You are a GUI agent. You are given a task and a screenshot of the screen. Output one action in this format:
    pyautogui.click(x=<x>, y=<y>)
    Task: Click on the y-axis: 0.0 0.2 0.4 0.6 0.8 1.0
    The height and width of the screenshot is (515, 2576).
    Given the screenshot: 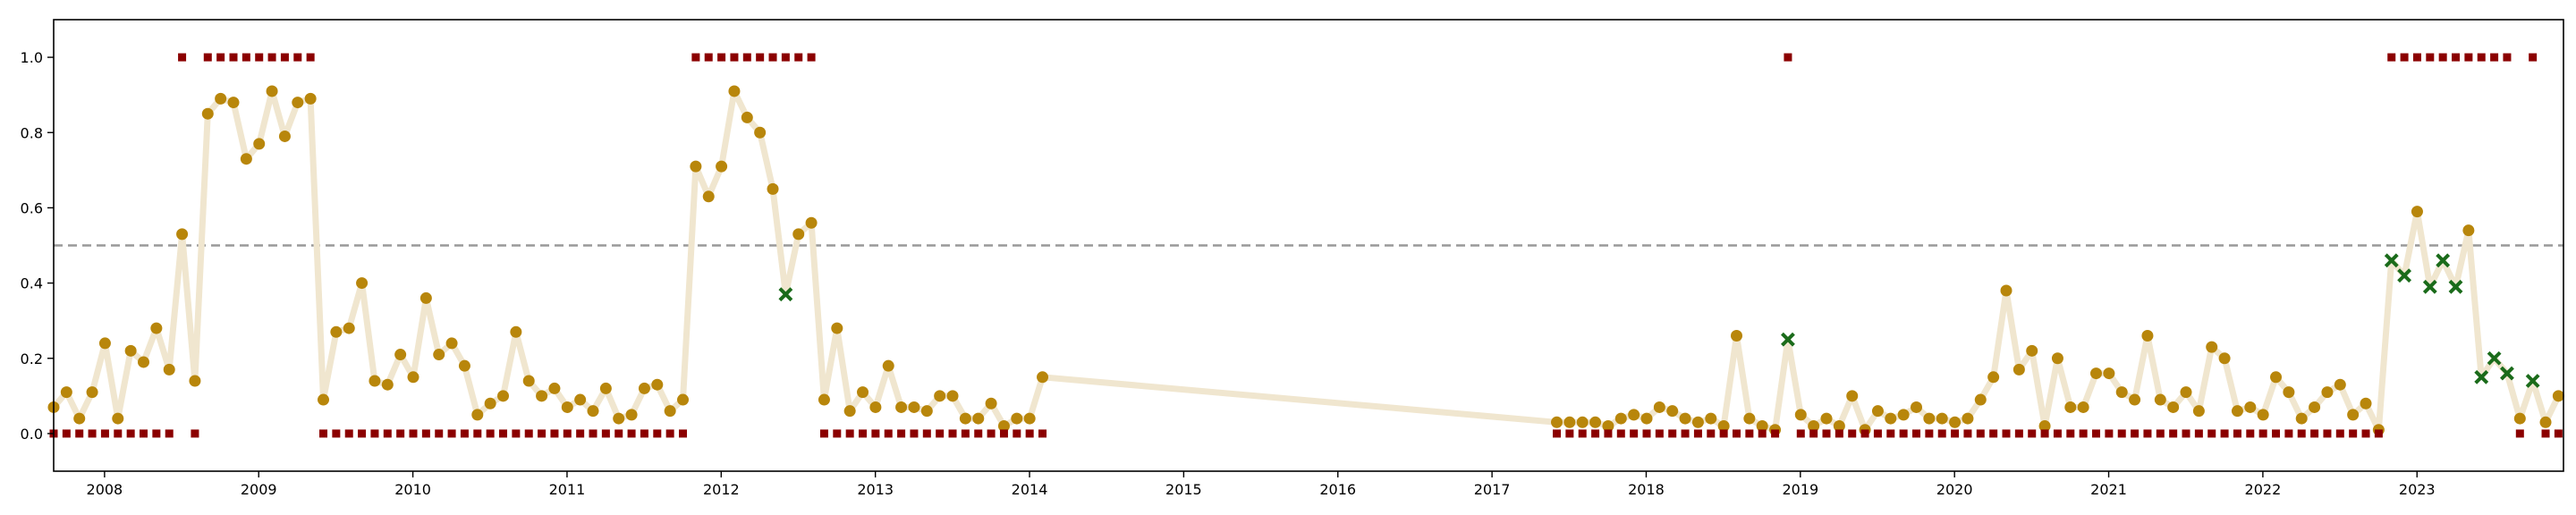 What is the action you would take?
    pyautogui.click(x=37, y=246)
    